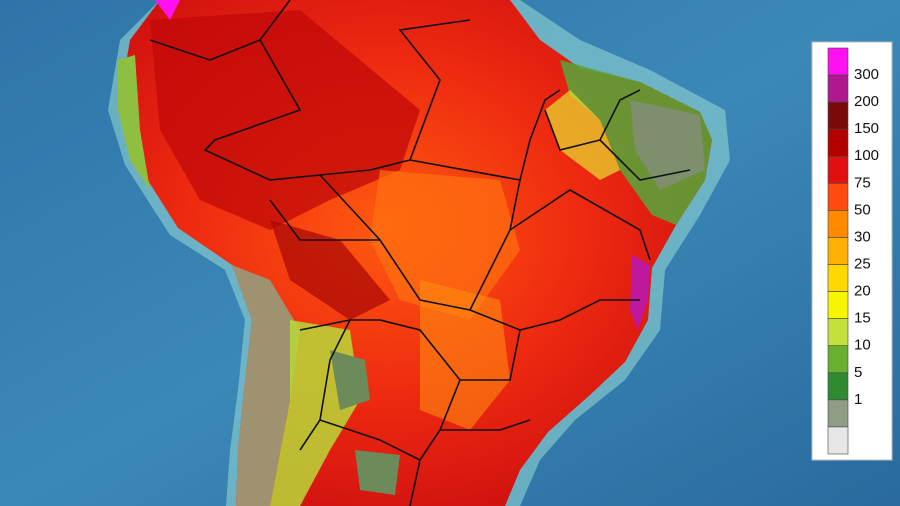 The image size is (900, 506). What do you see at coordinates (862, 236) in the screenshot?
I see `legend-label: 30` at bounding box center [862, 236].